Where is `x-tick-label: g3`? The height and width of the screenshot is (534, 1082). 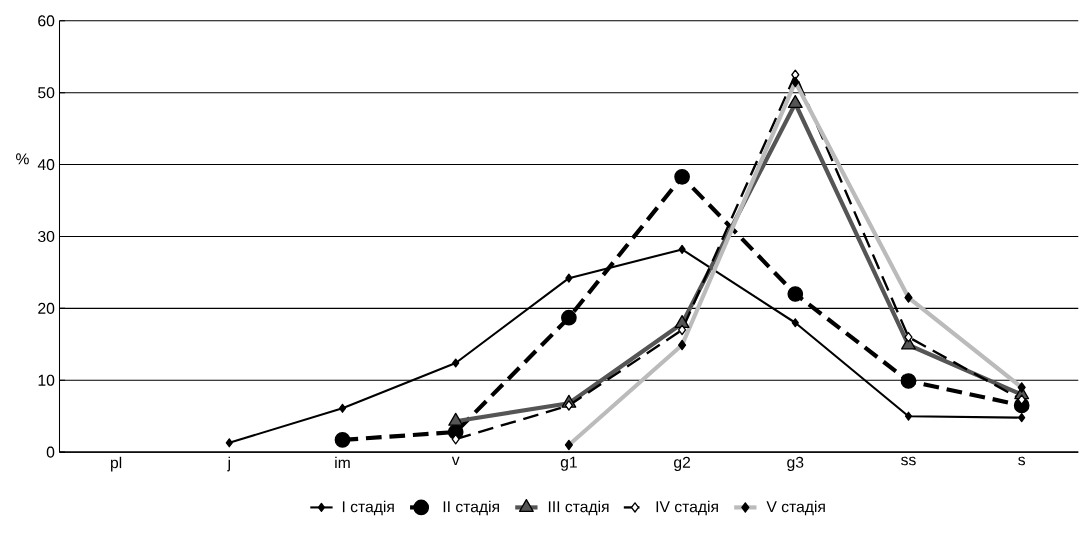 x-tick-label: g3 is located at coordinates (795, 463).